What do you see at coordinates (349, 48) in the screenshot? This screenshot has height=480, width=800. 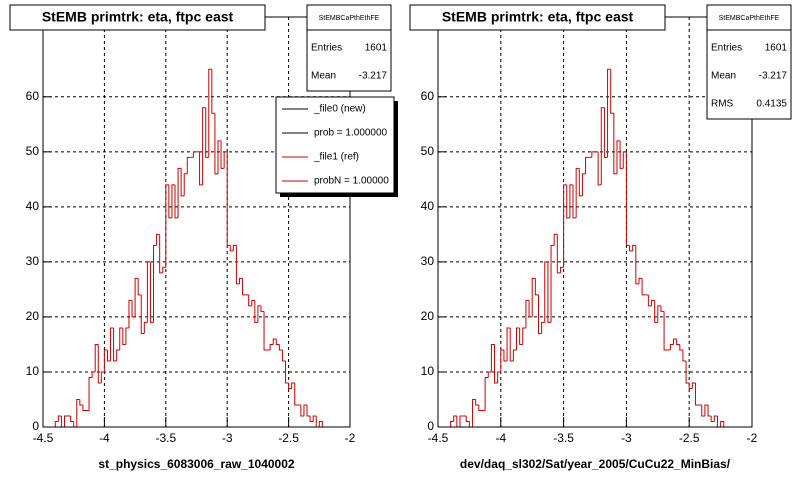 I see `stats-box` at bounding box center [349, 48].